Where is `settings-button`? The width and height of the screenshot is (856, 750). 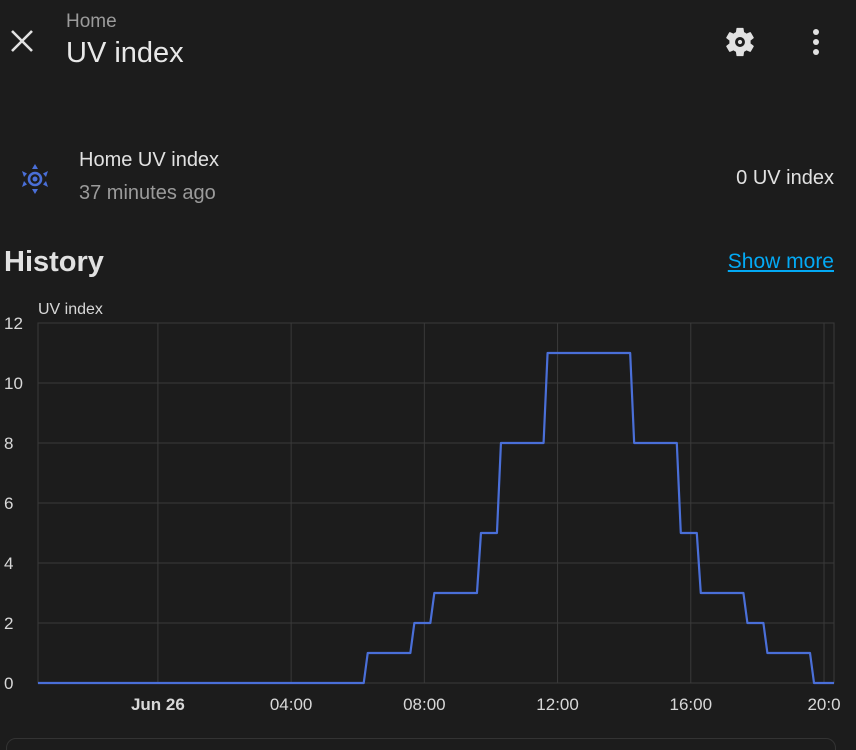 settings-button is located at coordinates (740, 42).